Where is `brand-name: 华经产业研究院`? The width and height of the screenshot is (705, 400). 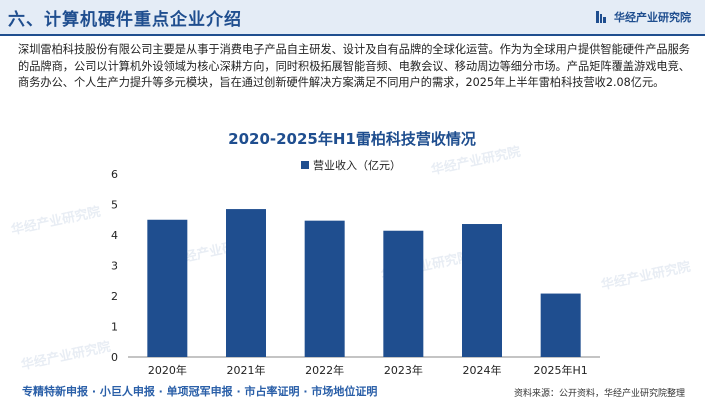 brand-name: 华经产业研究院 is located at coordinates (652, 17).